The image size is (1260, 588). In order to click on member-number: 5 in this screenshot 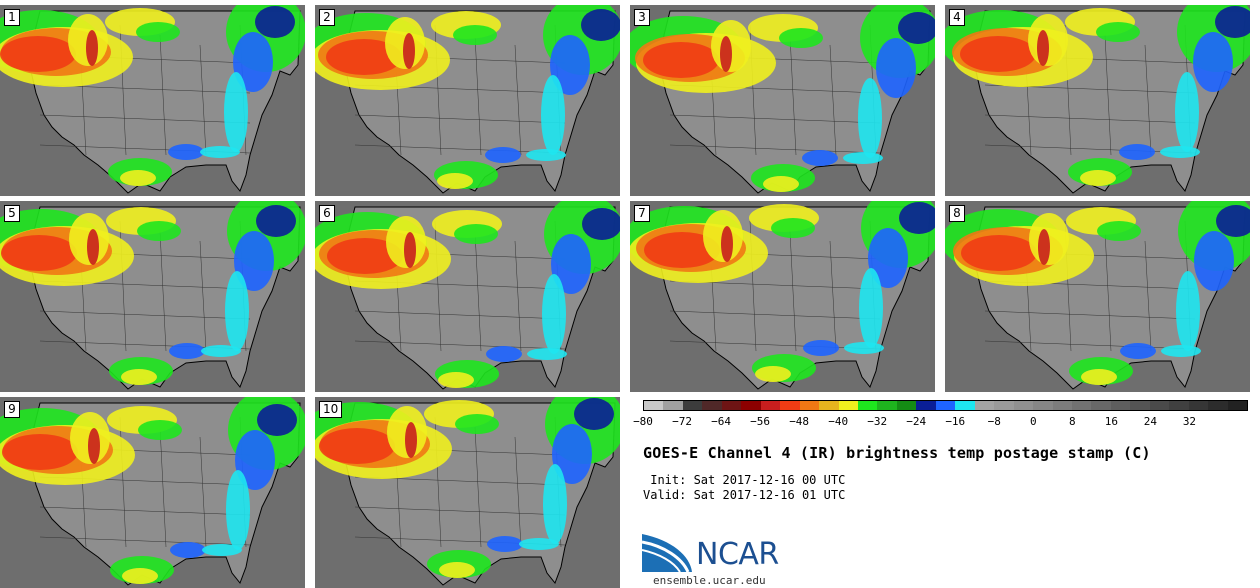, I will do `click(12, 213)`.